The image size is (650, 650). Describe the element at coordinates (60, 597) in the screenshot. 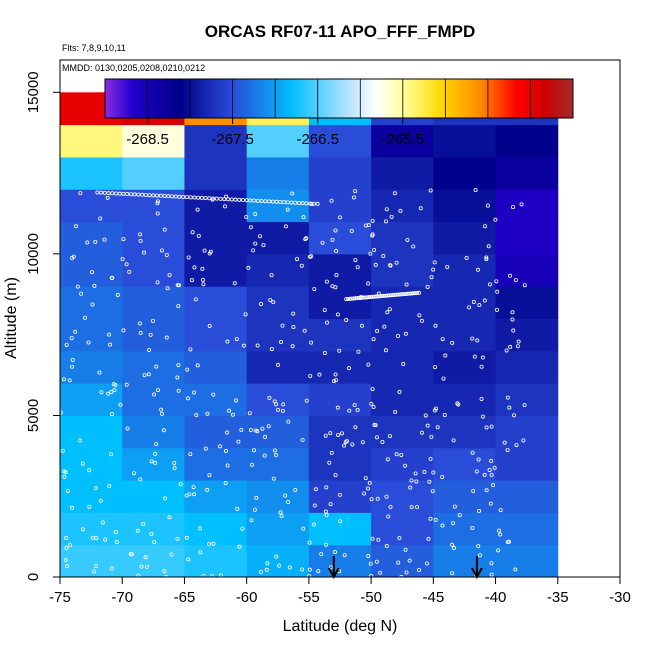

I see `x-tick-label: -75` at that location.